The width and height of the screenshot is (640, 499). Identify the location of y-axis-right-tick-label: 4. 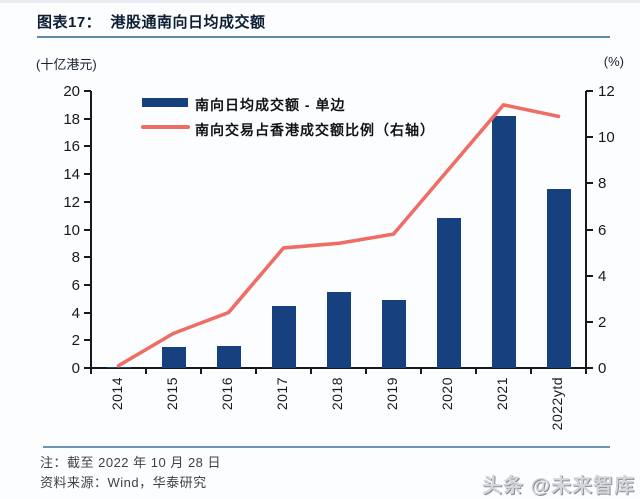
(602, 276).